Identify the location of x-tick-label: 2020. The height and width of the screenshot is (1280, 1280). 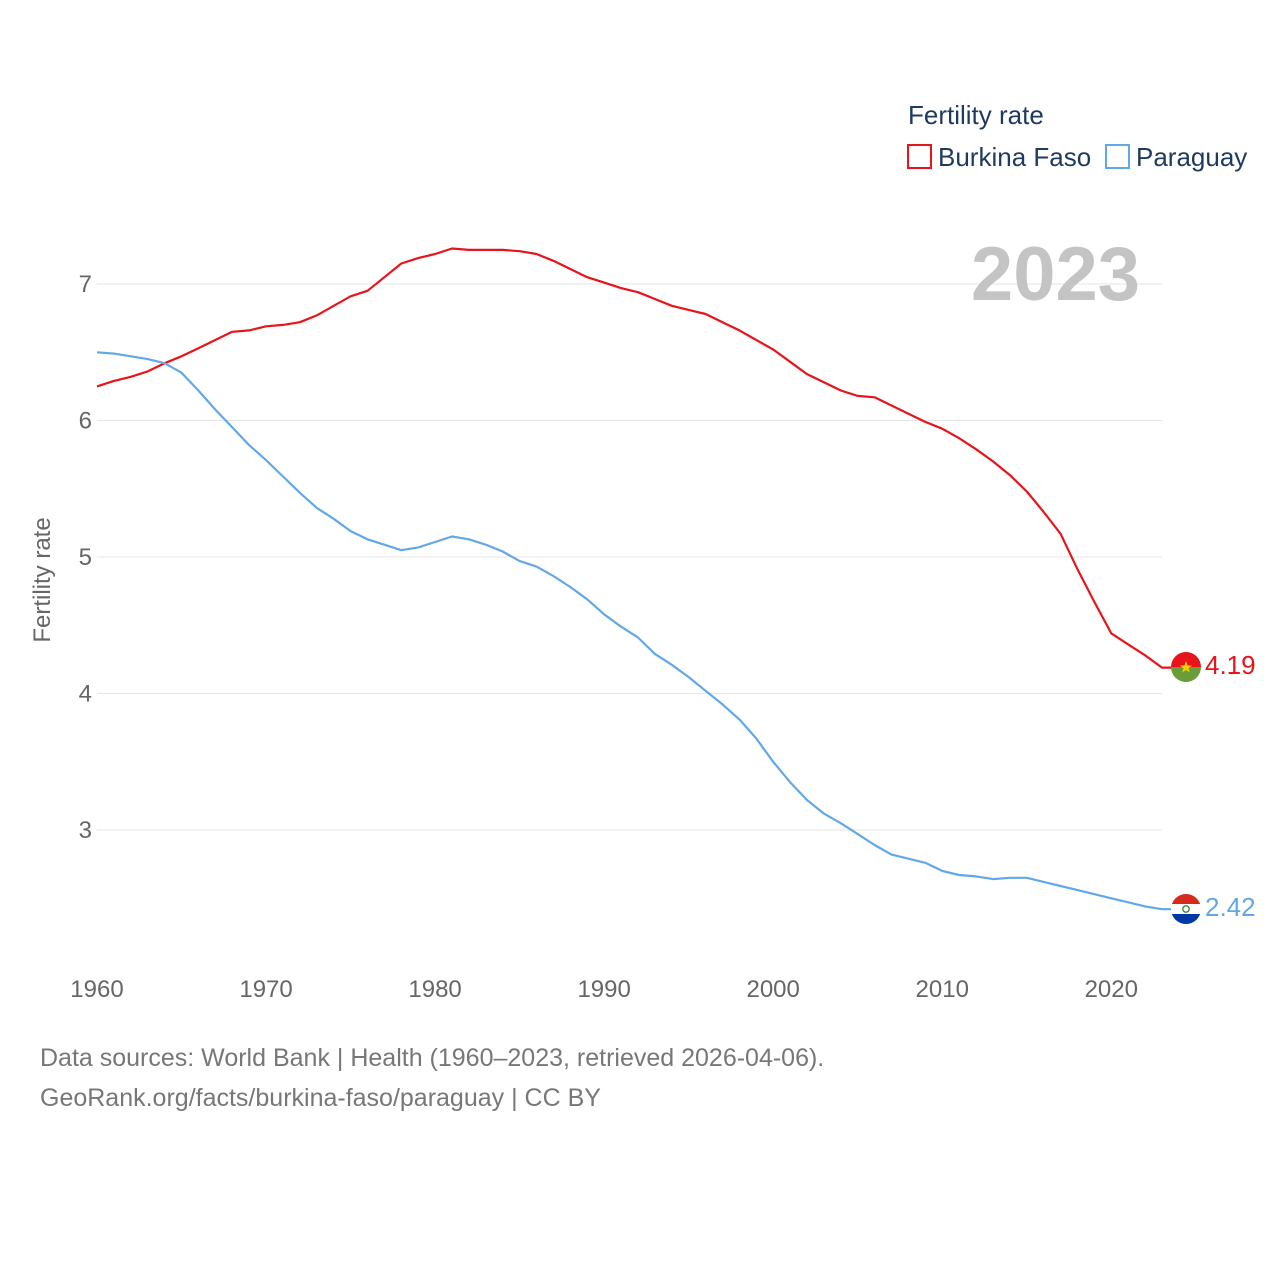
(1111, 989).